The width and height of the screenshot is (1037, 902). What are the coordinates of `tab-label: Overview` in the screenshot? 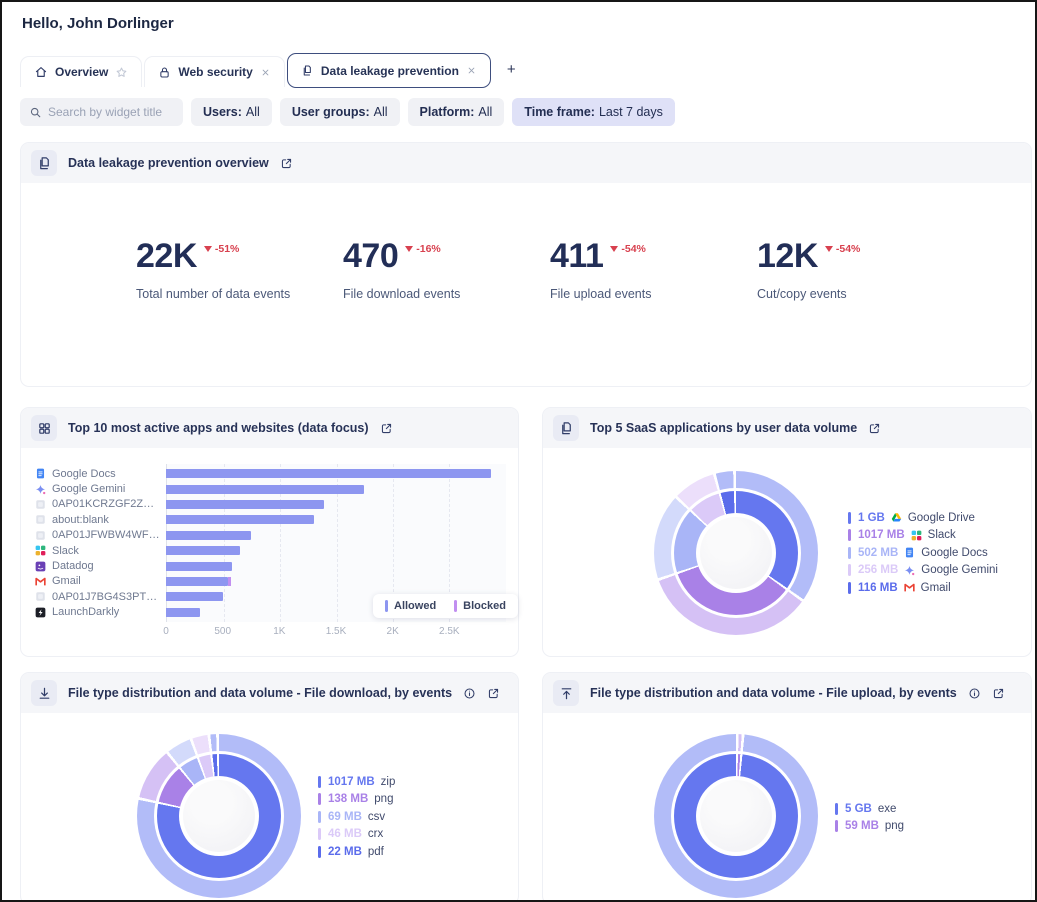 It's located at (82, 72).